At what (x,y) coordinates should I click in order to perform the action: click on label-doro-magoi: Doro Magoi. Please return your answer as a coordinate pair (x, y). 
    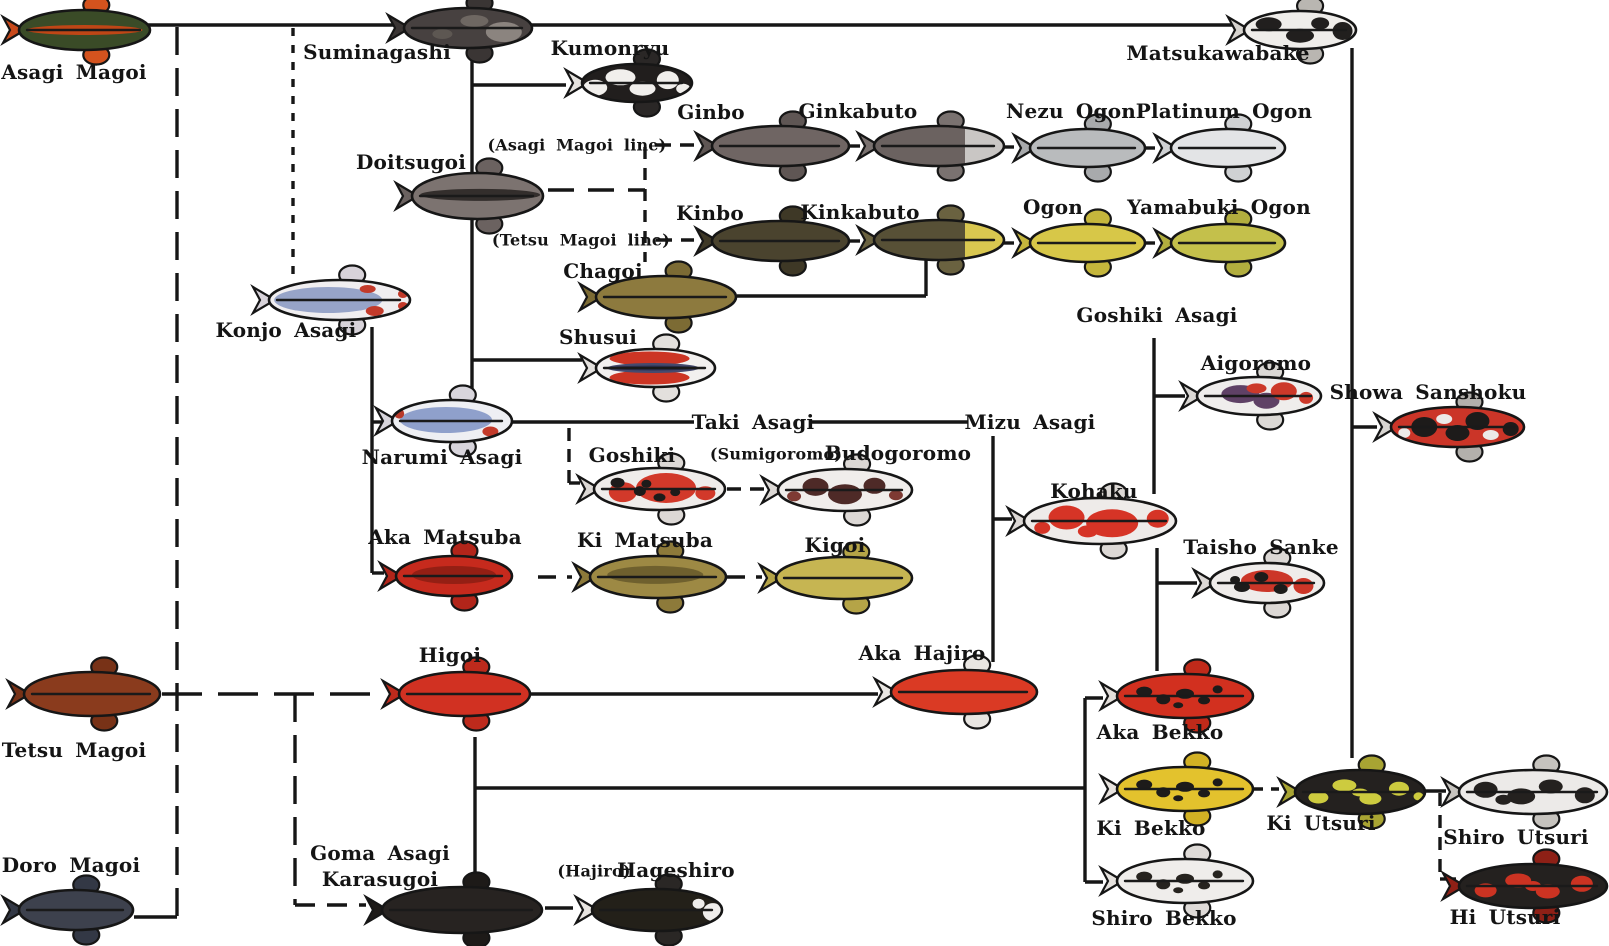
    Looking at the image, I should click on (71, 865).